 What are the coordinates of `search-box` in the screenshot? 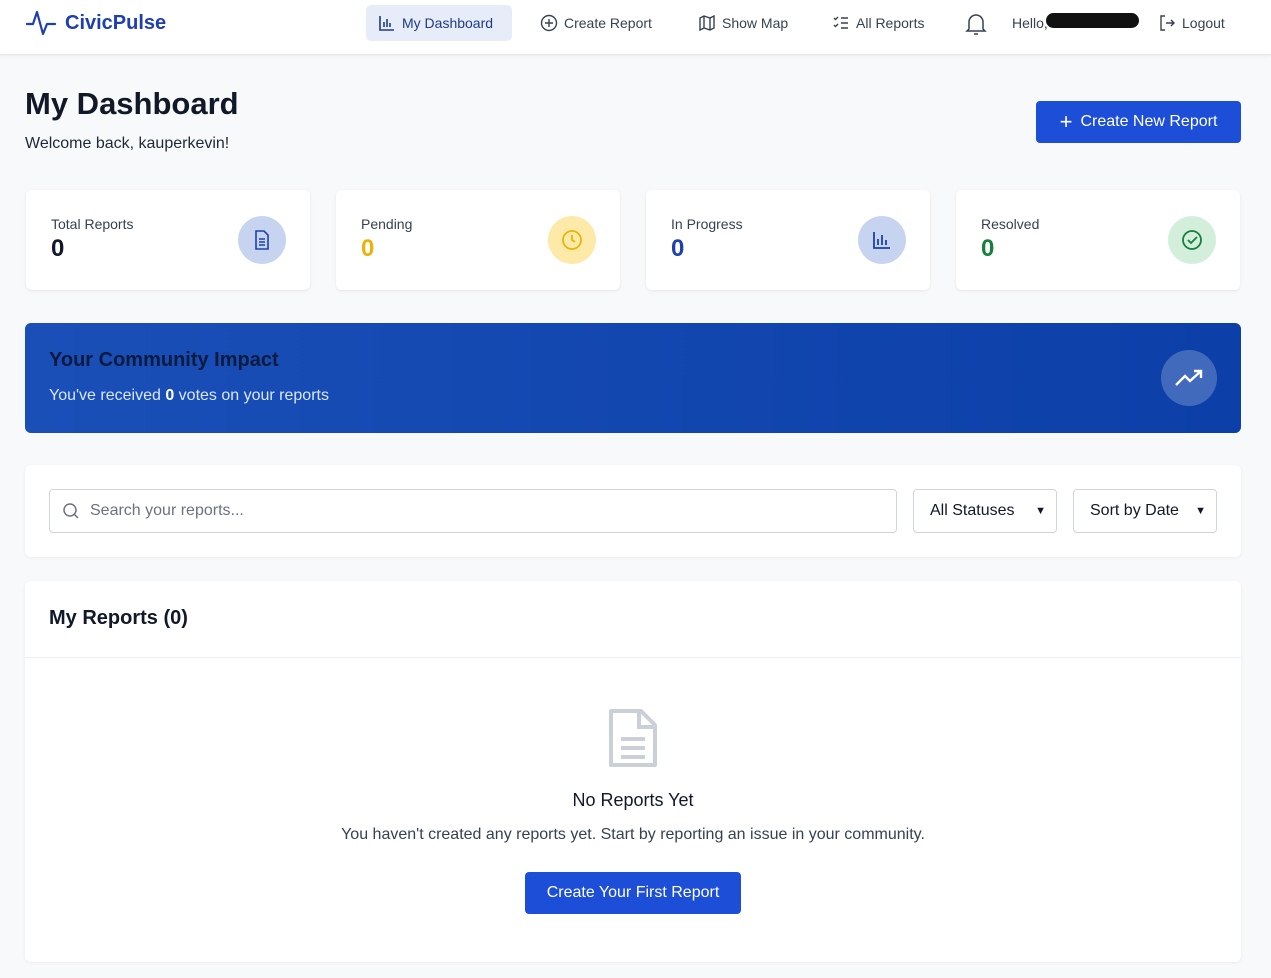 It's located at (473, 511).